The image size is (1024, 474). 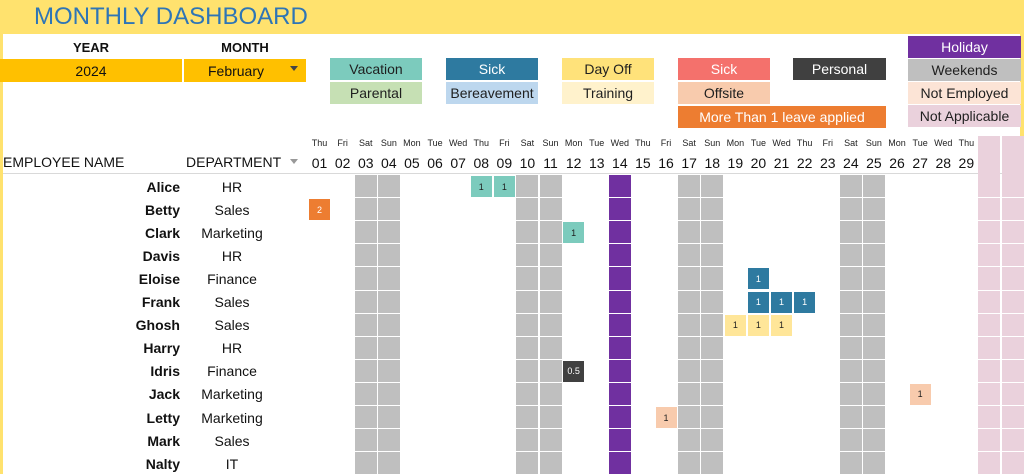 What do you see at coordinates (574, 371) in the screenshot?
I see `leave-cell: 0.5` at bounding box center [574, 371].